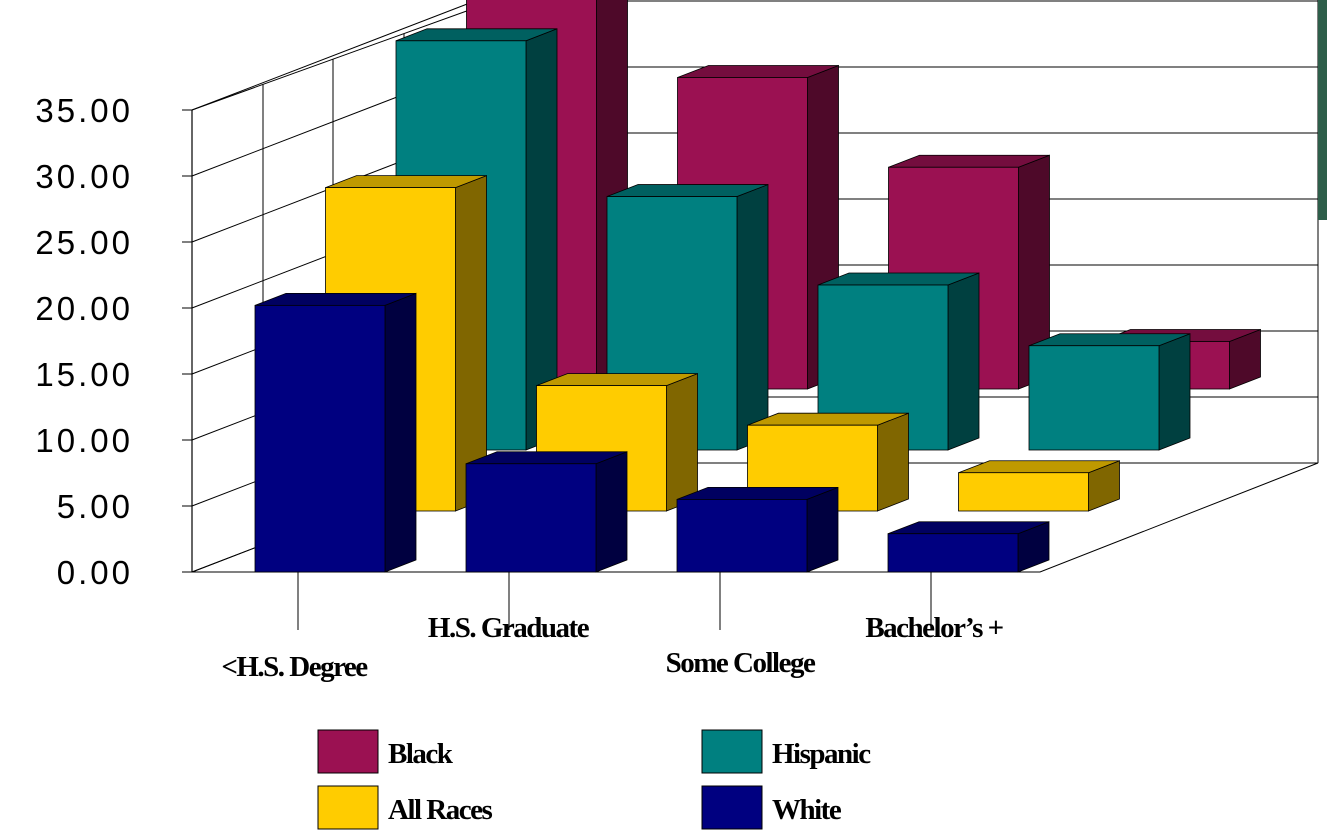 This screenshot has width=1327, height=833. I want to click on side-wall-top-edge, so click(333, 59).